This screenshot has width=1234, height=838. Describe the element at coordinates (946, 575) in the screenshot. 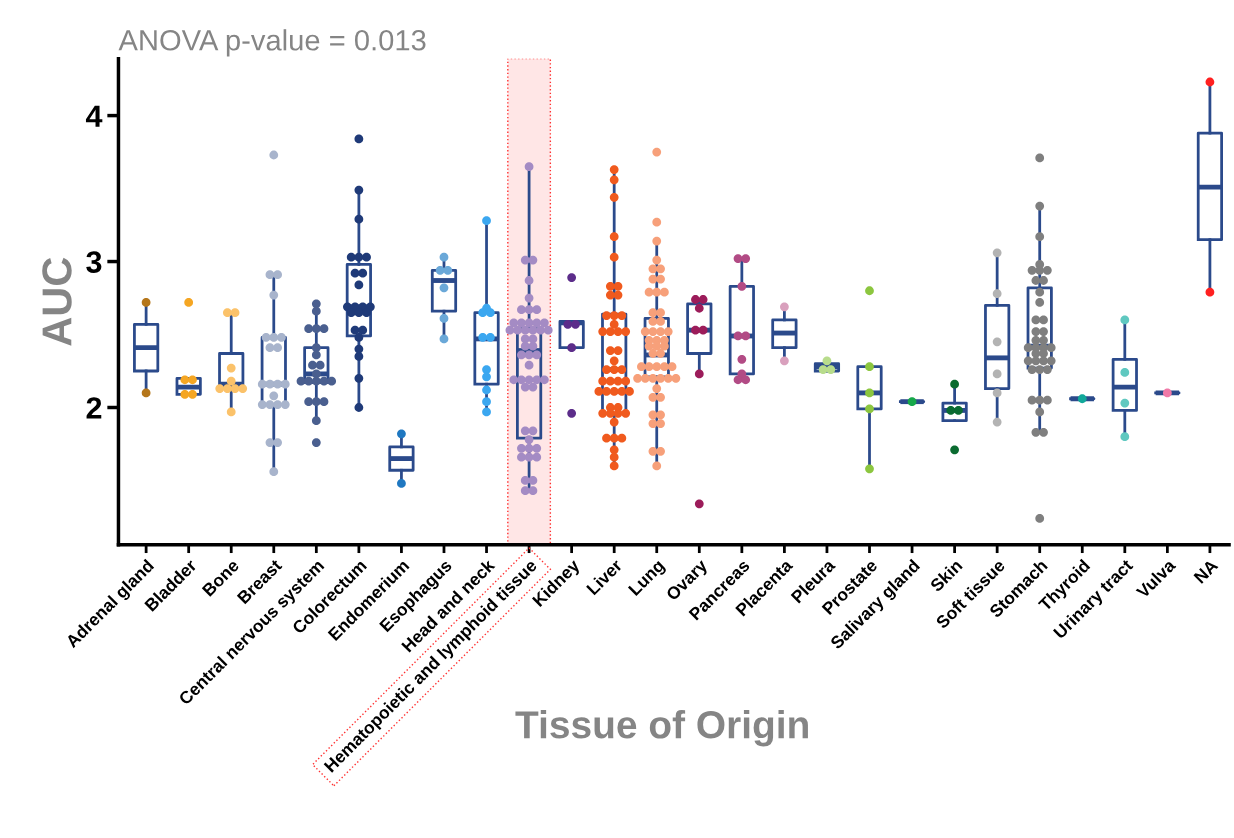

I see `x-tick-label: Skin` at that location.